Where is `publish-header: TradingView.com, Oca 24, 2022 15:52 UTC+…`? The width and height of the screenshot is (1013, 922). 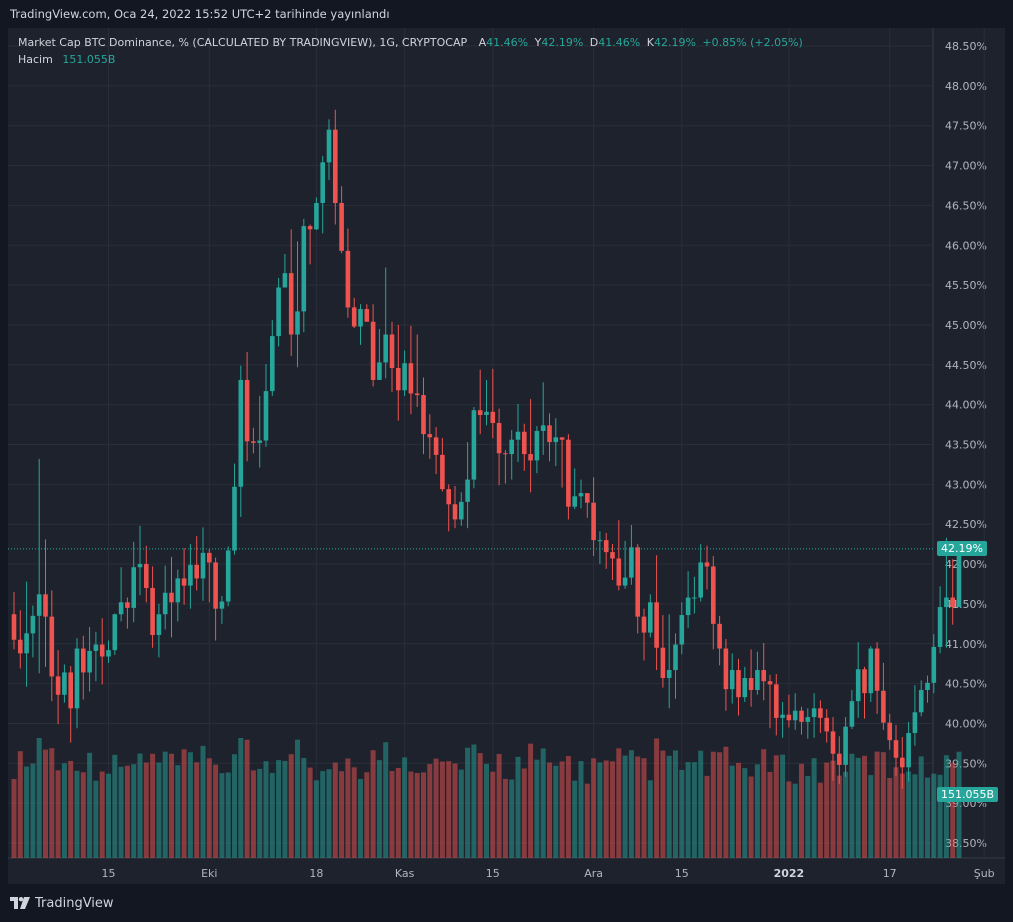 publish-header: TradingView.com, Oca 24, 2022 15:52 UTC+… is located at coordinates (506, 14).